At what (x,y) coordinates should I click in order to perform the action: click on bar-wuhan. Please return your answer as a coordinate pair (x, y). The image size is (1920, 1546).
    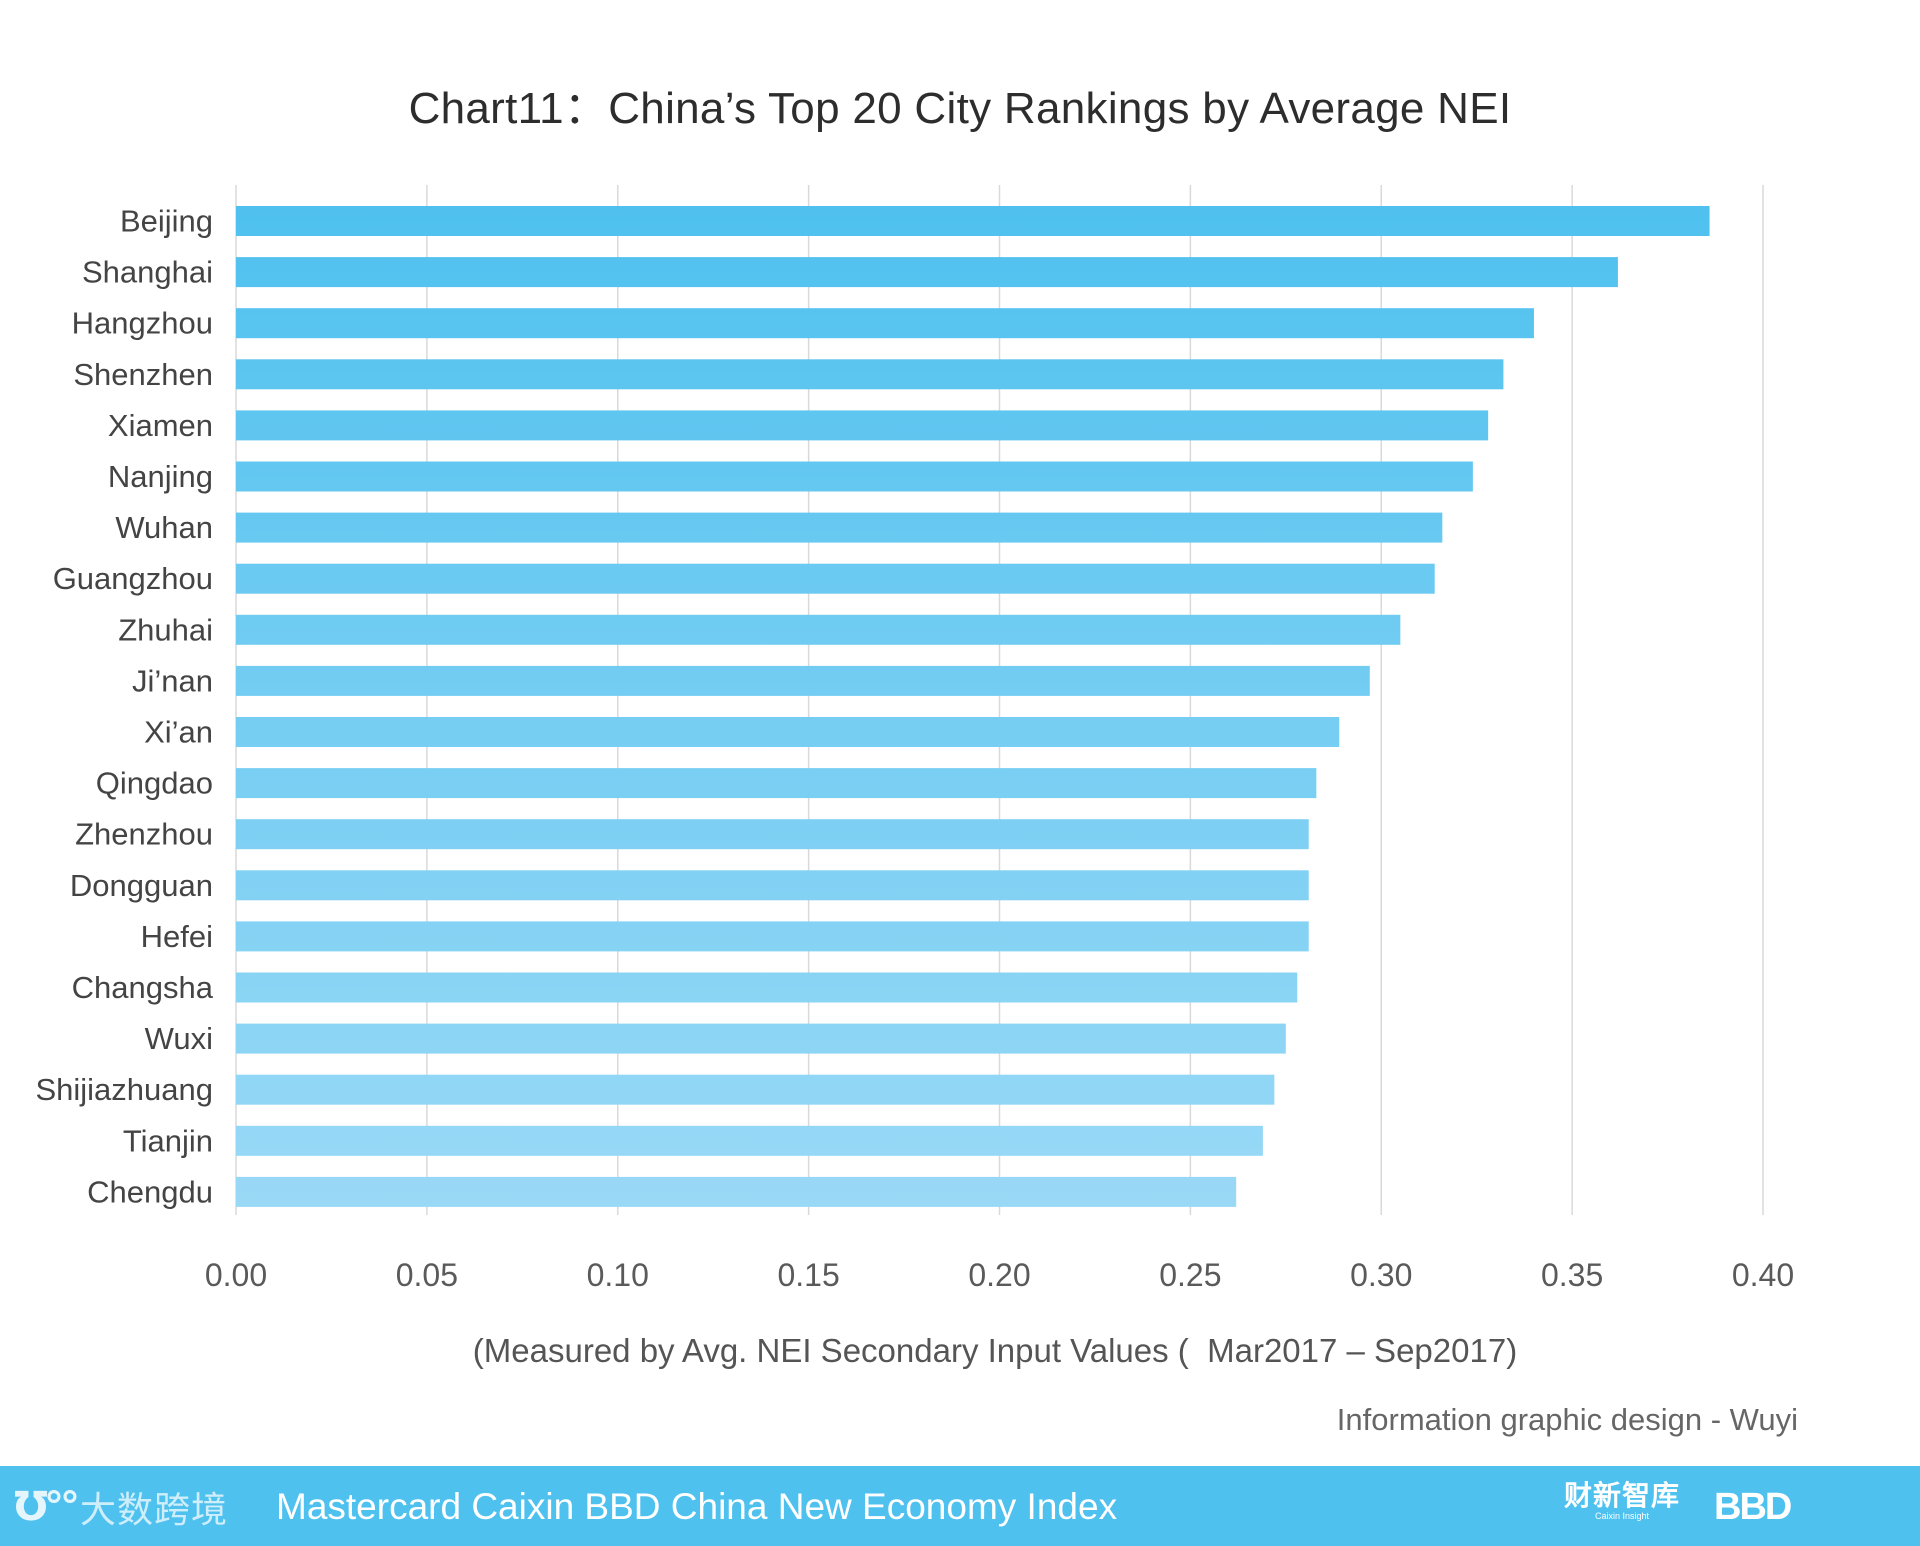
    Looking at the image, I should click on (839, 527).